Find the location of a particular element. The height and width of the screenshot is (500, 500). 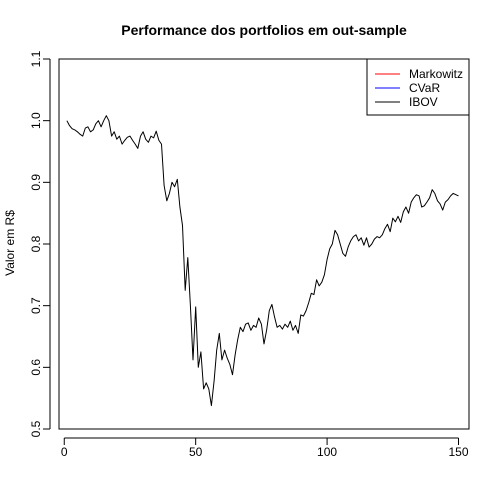

y-axis-label: Valor em R$ is located at coordinates (10, 243).